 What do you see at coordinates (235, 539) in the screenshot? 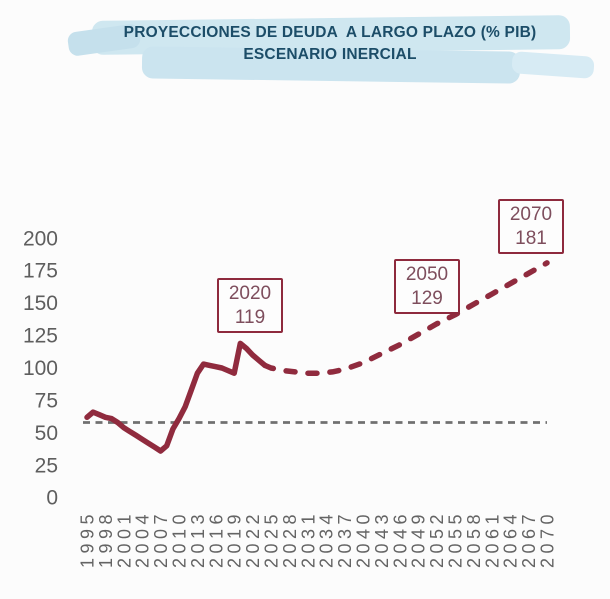
I see `x-tick-label: 2019` at bounding box center [235, 539].